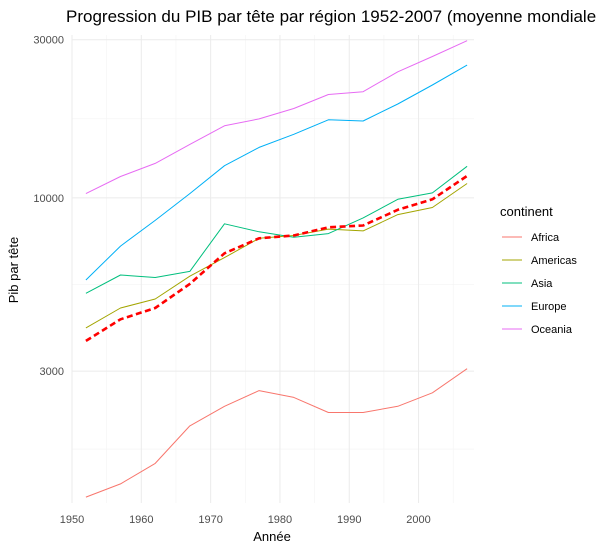 The width and height of the screenshot is (598, 553). I want to click on x-tick-label: 2000, so click(418, 520).